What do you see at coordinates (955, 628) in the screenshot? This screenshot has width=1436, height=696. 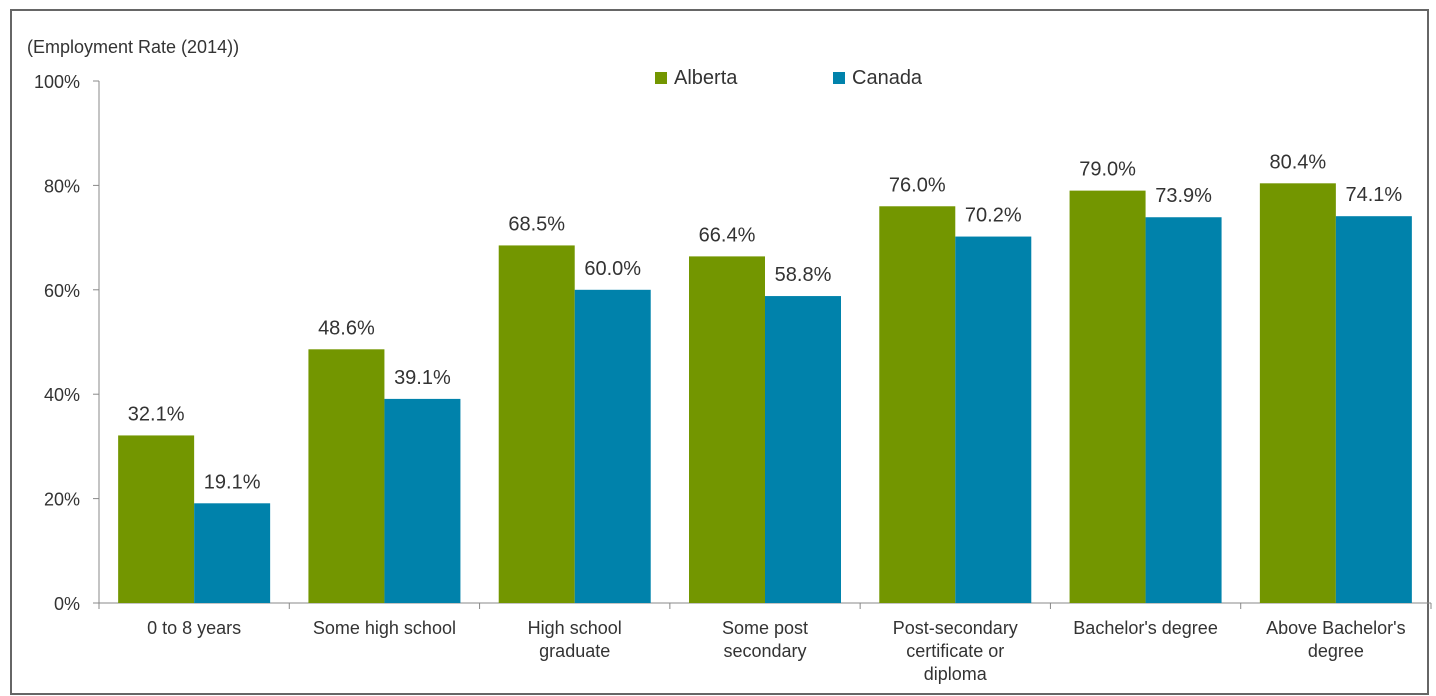 I see `x-tick-label: Post-secondary` at bounding box center [955, 628].